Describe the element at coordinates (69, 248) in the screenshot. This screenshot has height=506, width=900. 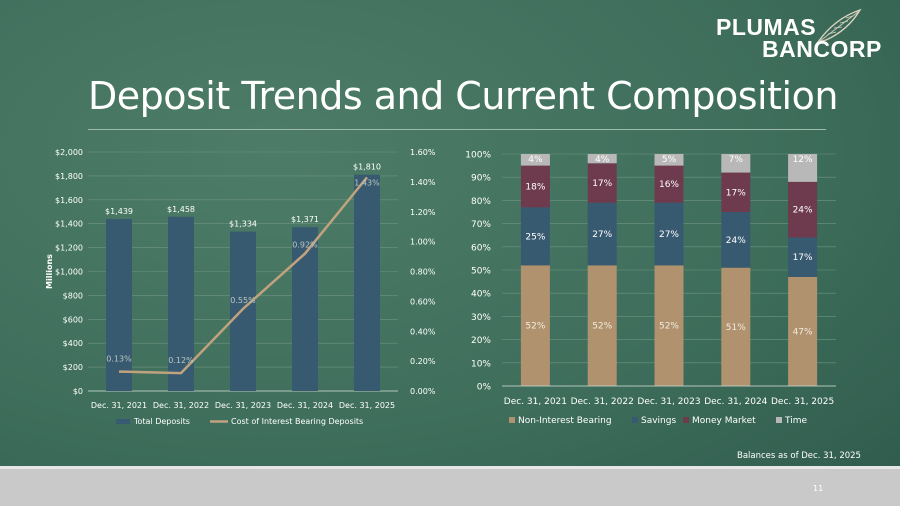
I see `y-tick-label: $1,200` at that location.